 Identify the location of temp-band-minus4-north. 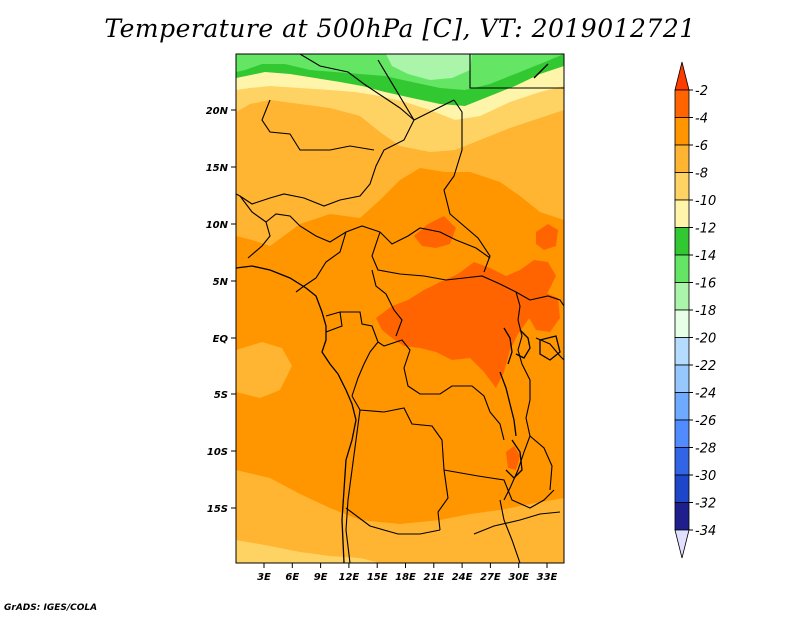
(435, 232).